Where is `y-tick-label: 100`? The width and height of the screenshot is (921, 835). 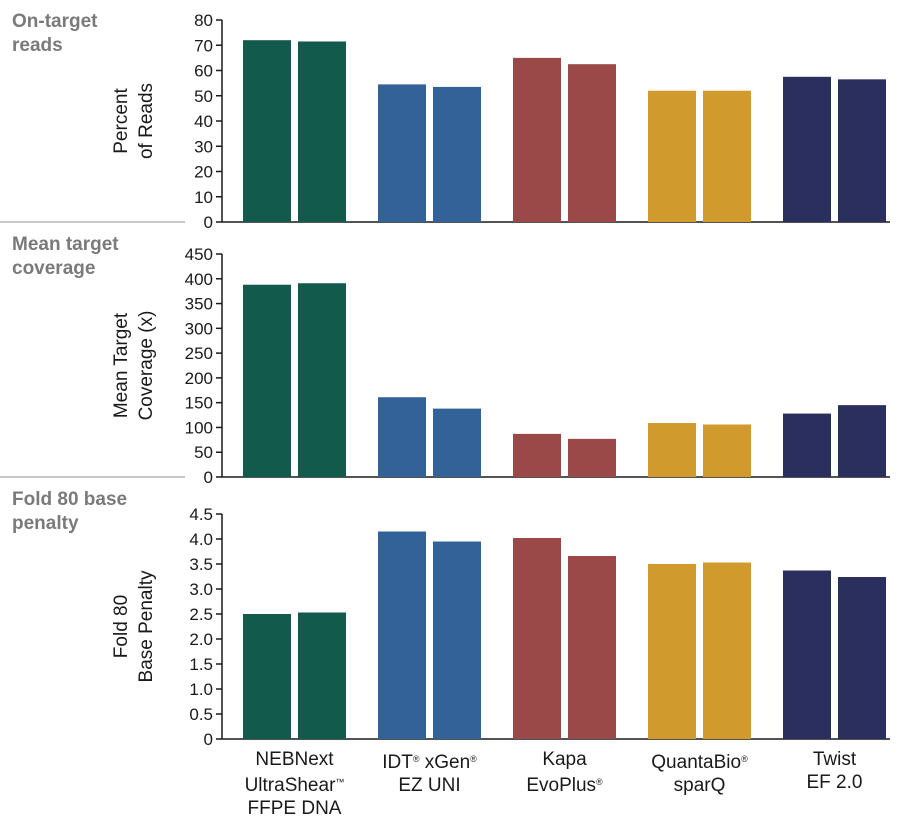 y-tick-label: 100 is located at coordinates (199, 427).